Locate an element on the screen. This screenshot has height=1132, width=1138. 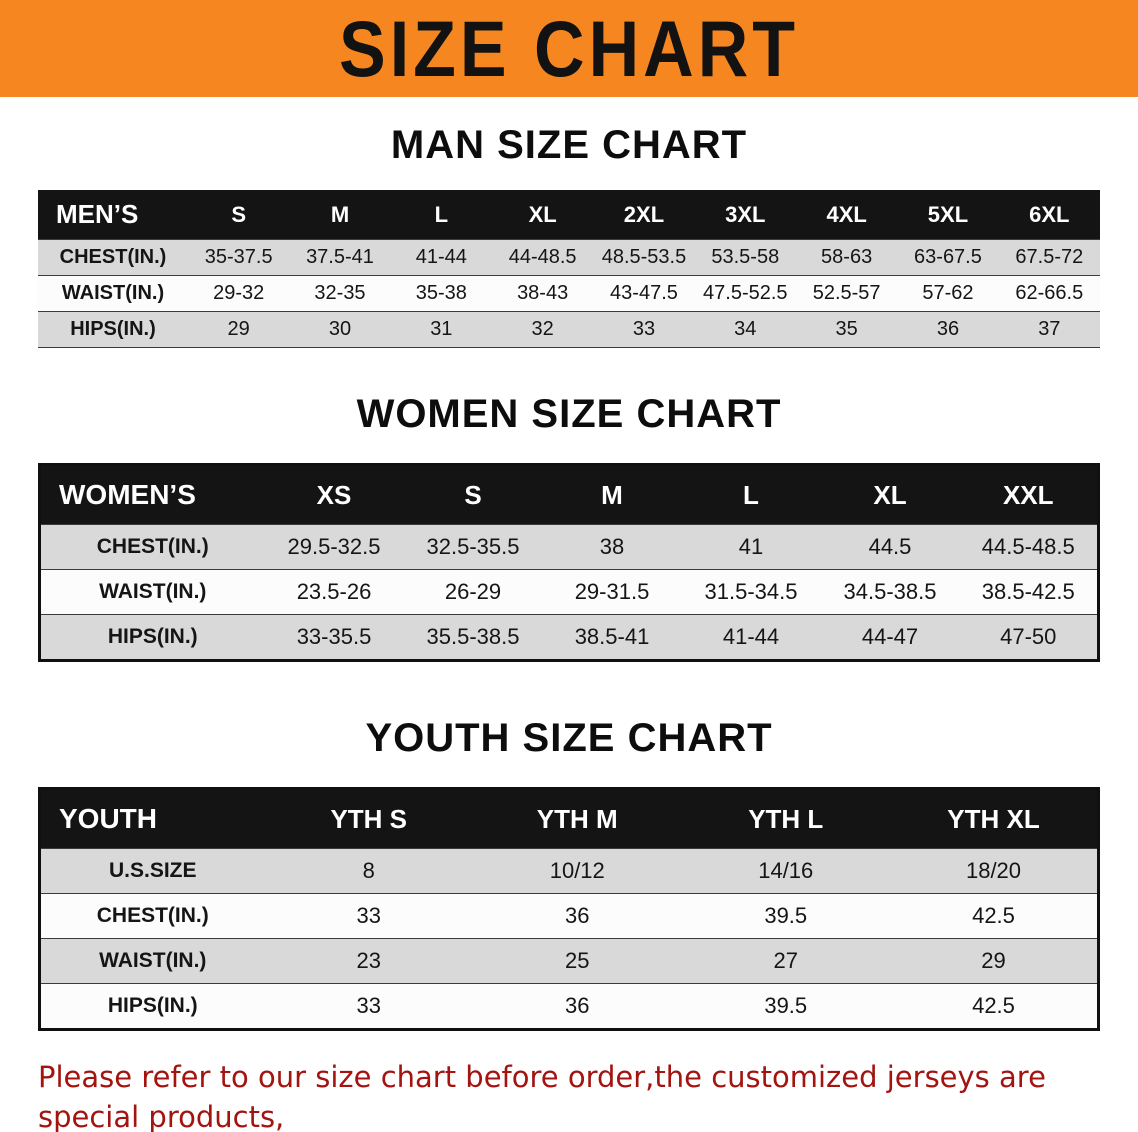
size-column-header: YTH L is located at coordinates (785, 818).